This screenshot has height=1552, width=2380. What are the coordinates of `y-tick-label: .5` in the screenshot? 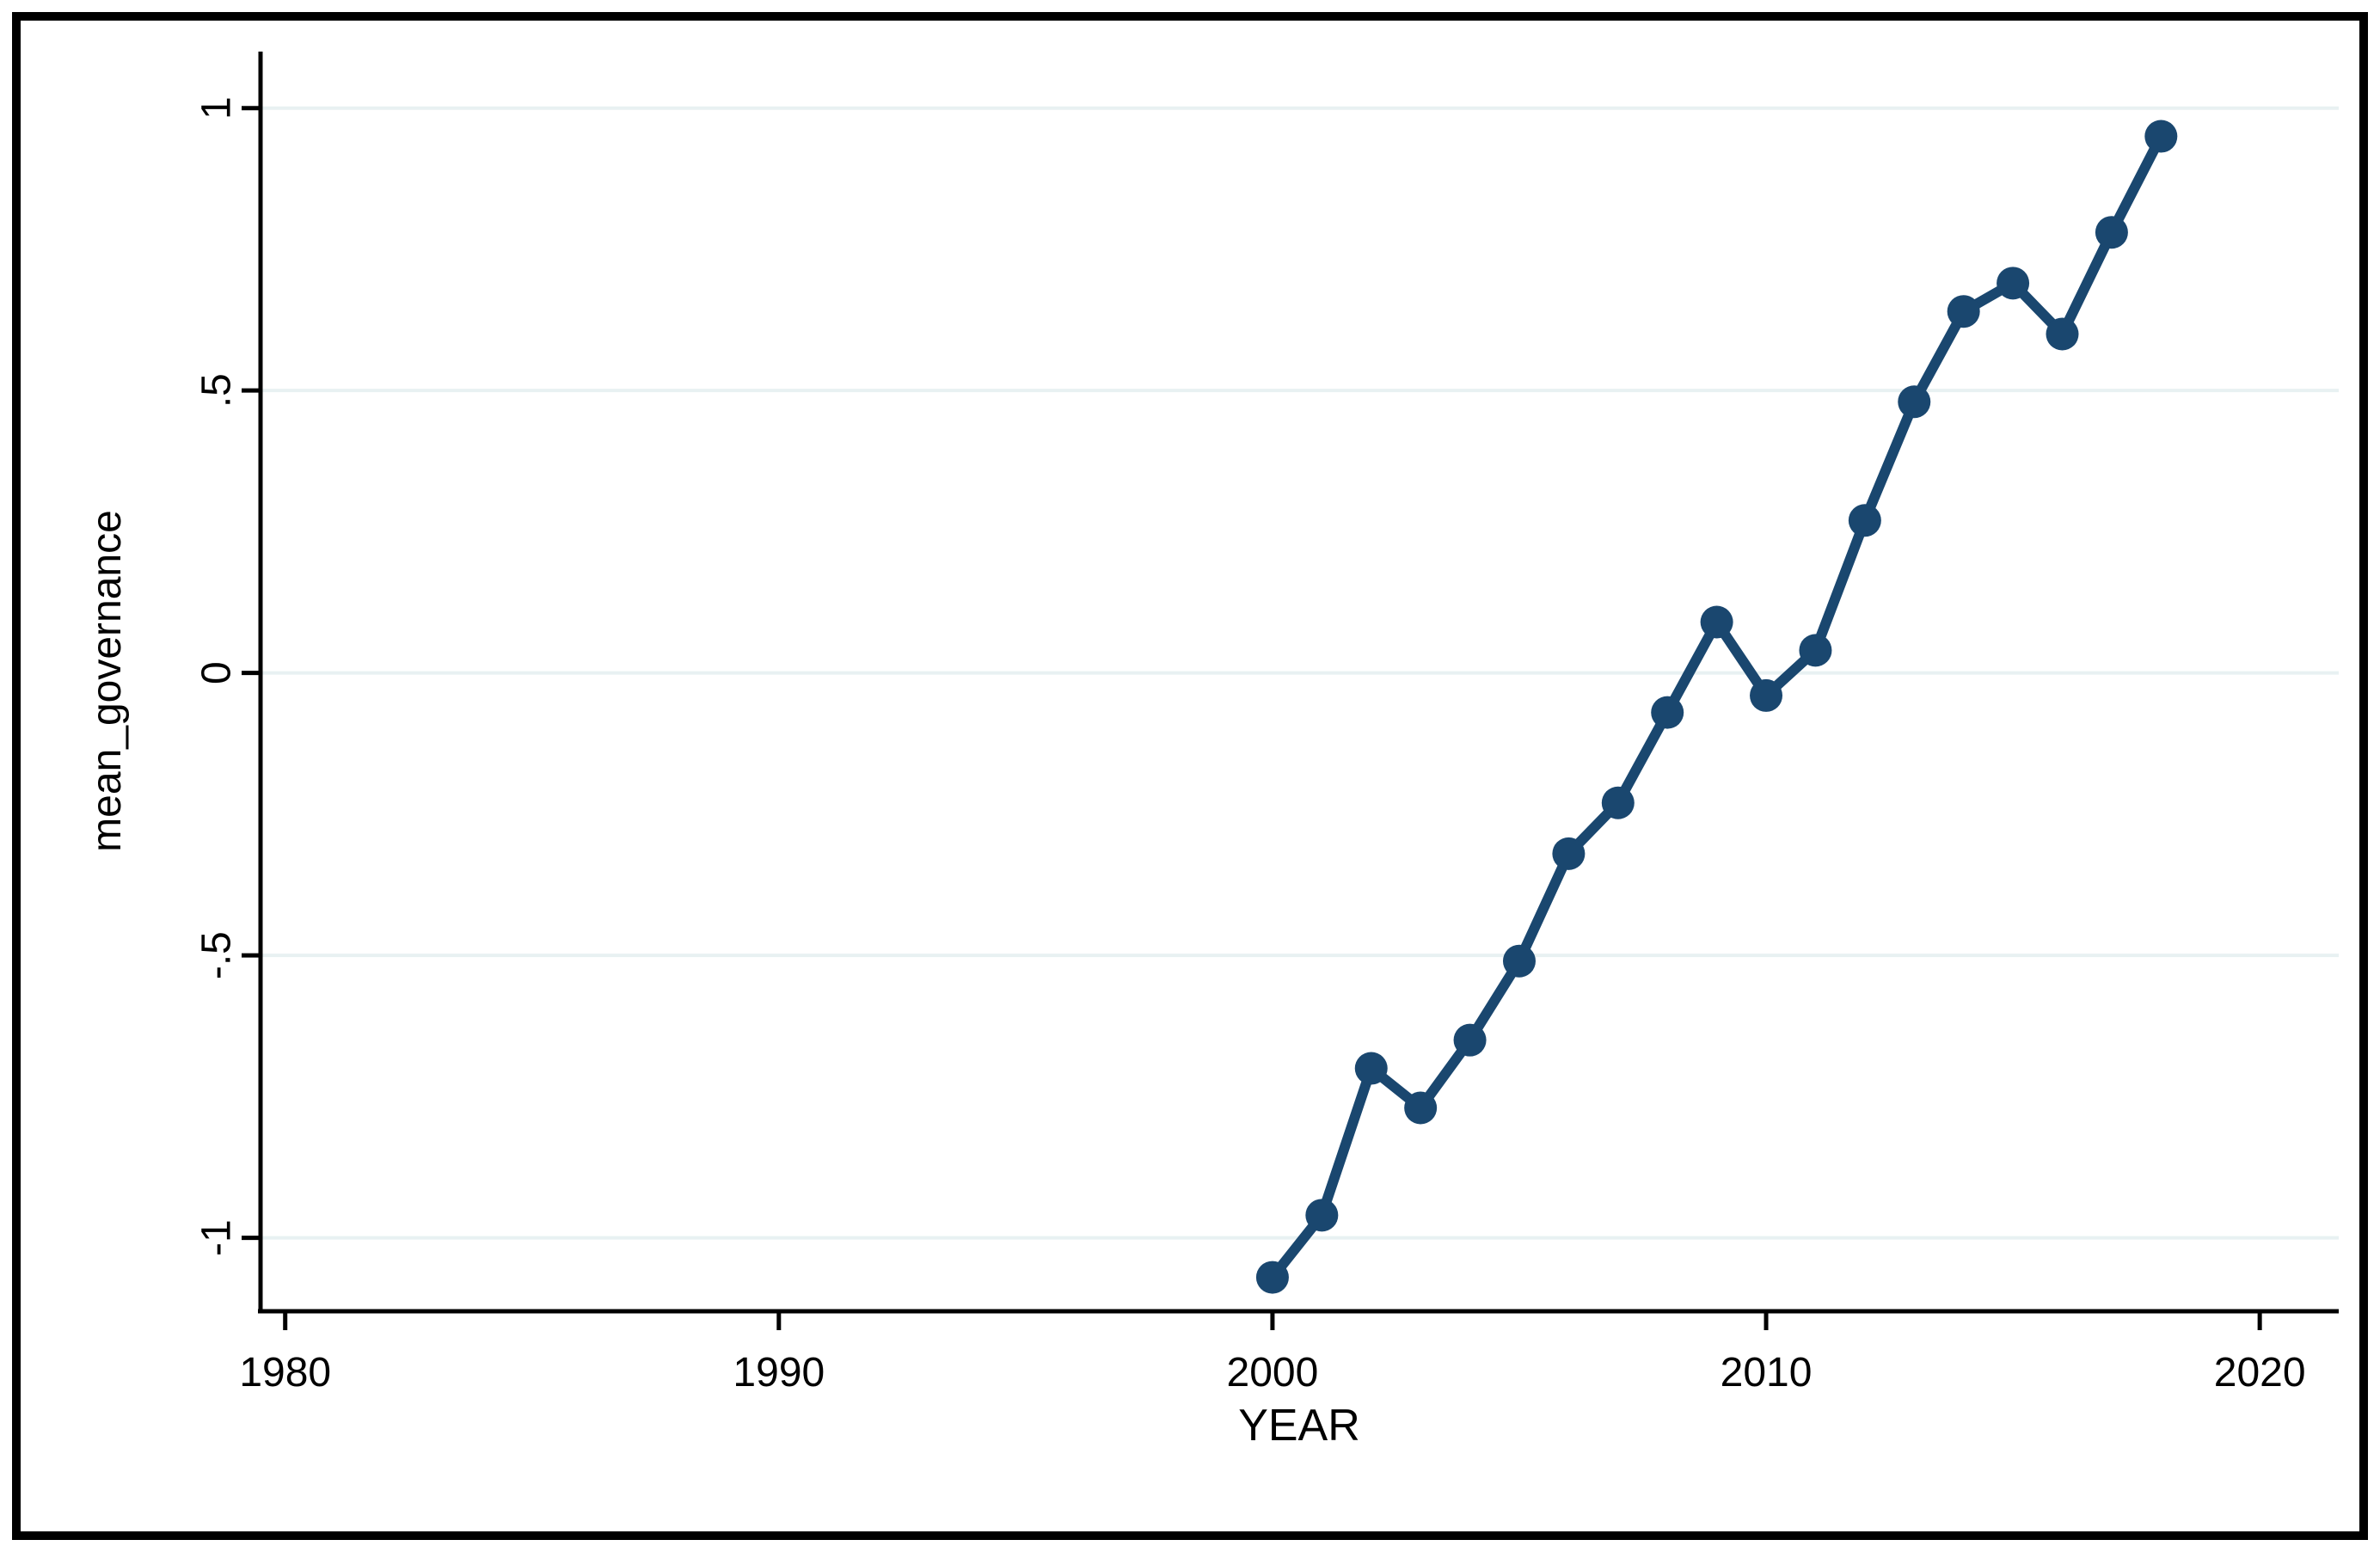 It's located at (217, 390).